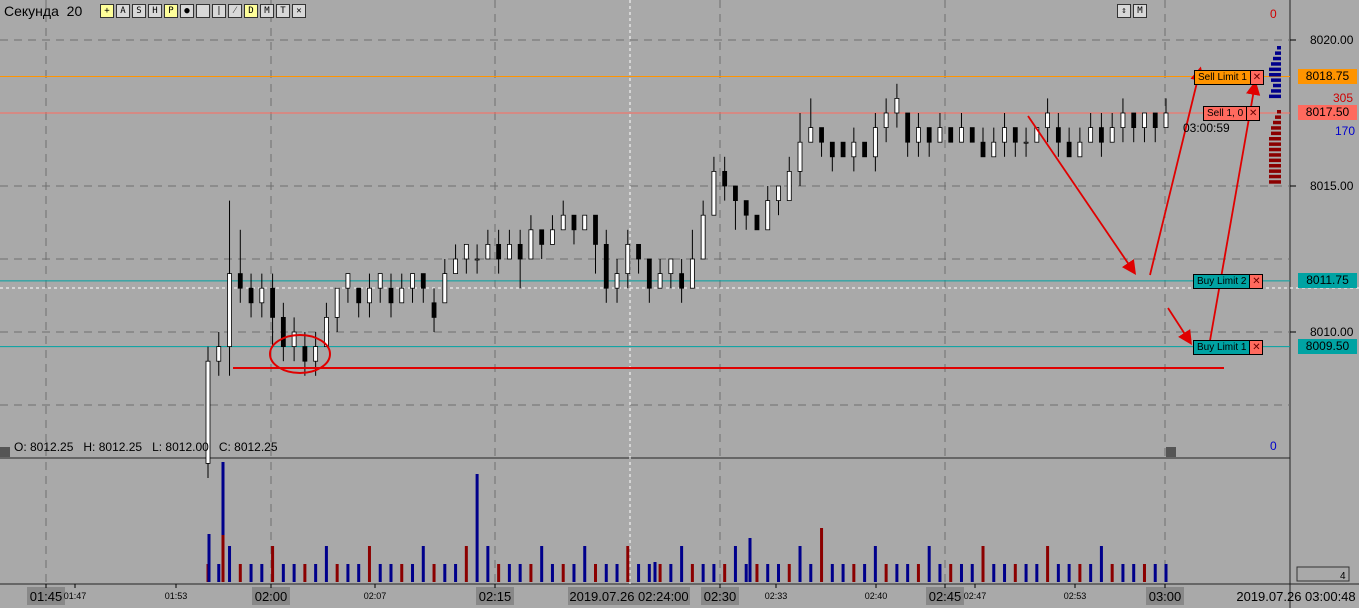 This screenshot has height=608, width=1359. What do you see at coordinates (1327, 280) in the screenshot?
I see `buy-limit-2-price-tag: 8011.75` at bounding box center [1327, 280].